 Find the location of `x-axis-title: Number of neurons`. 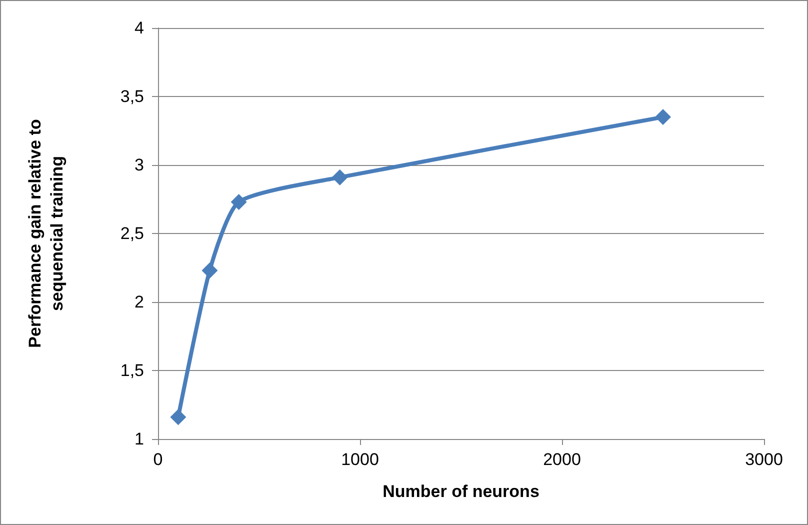

x-axis-title: Number of neurons is located at coordinates (461, 491).